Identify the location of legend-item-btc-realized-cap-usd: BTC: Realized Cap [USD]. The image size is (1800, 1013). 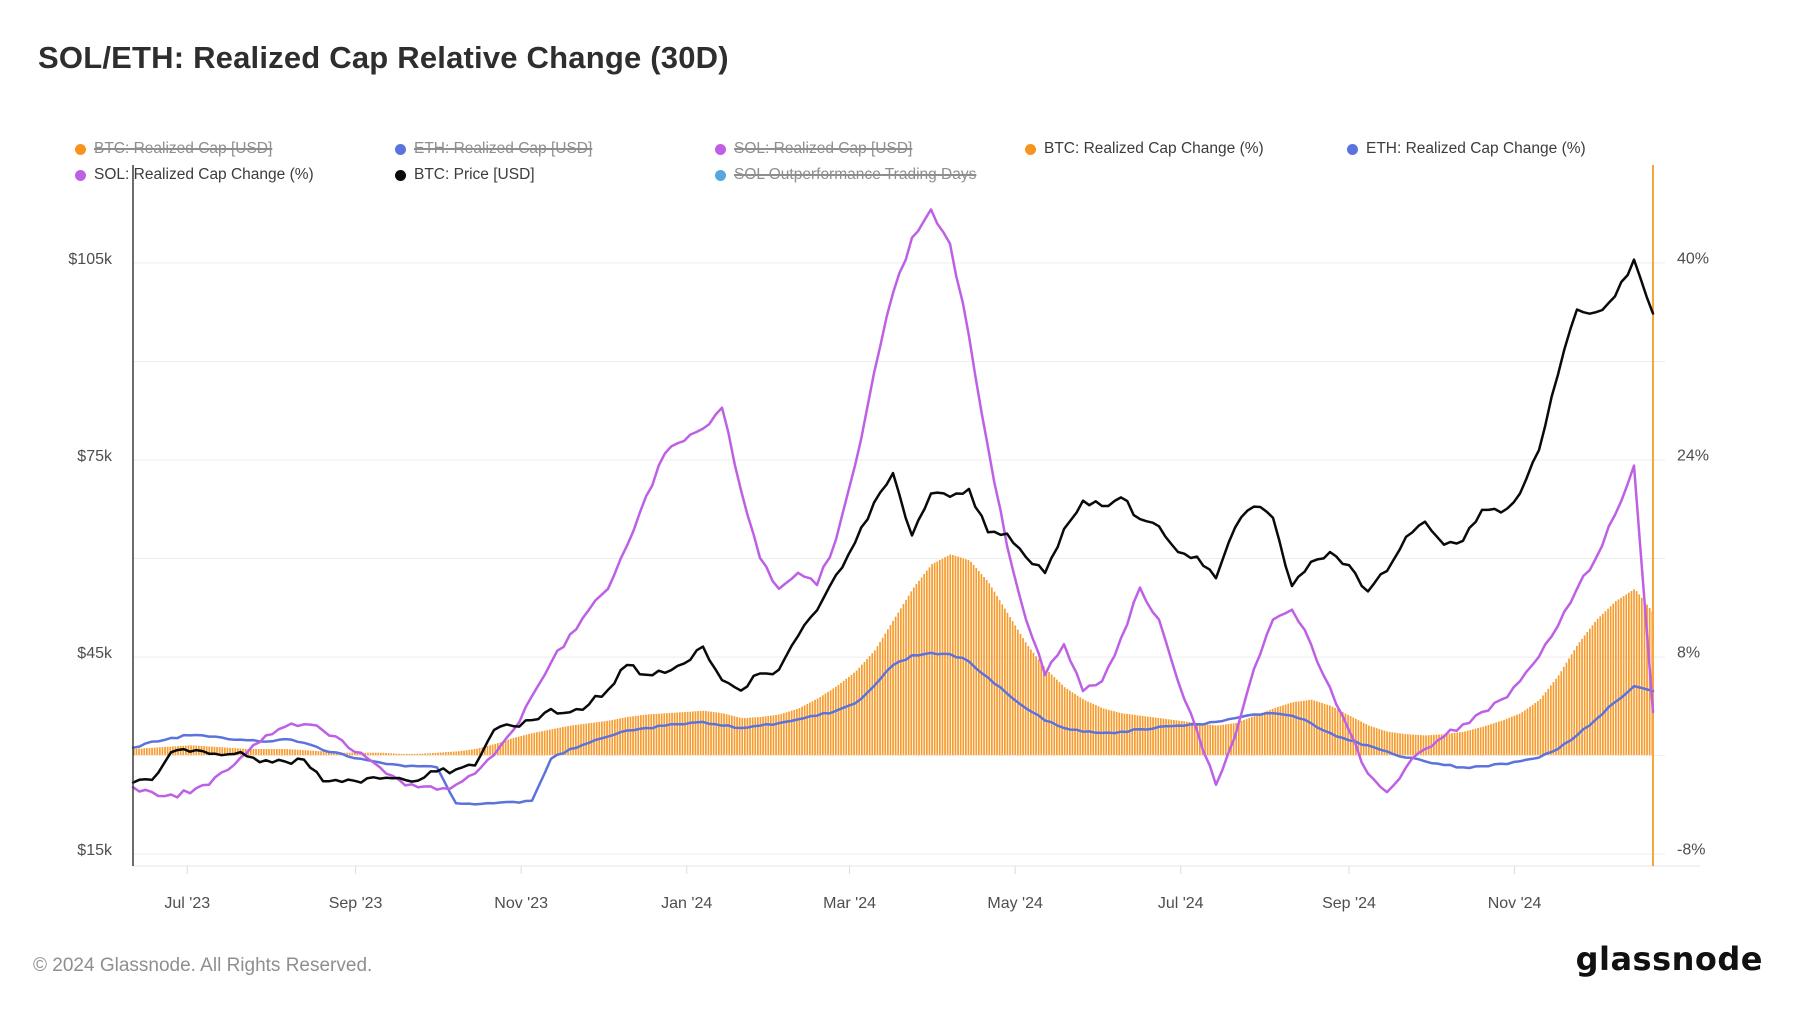
(173, 149).